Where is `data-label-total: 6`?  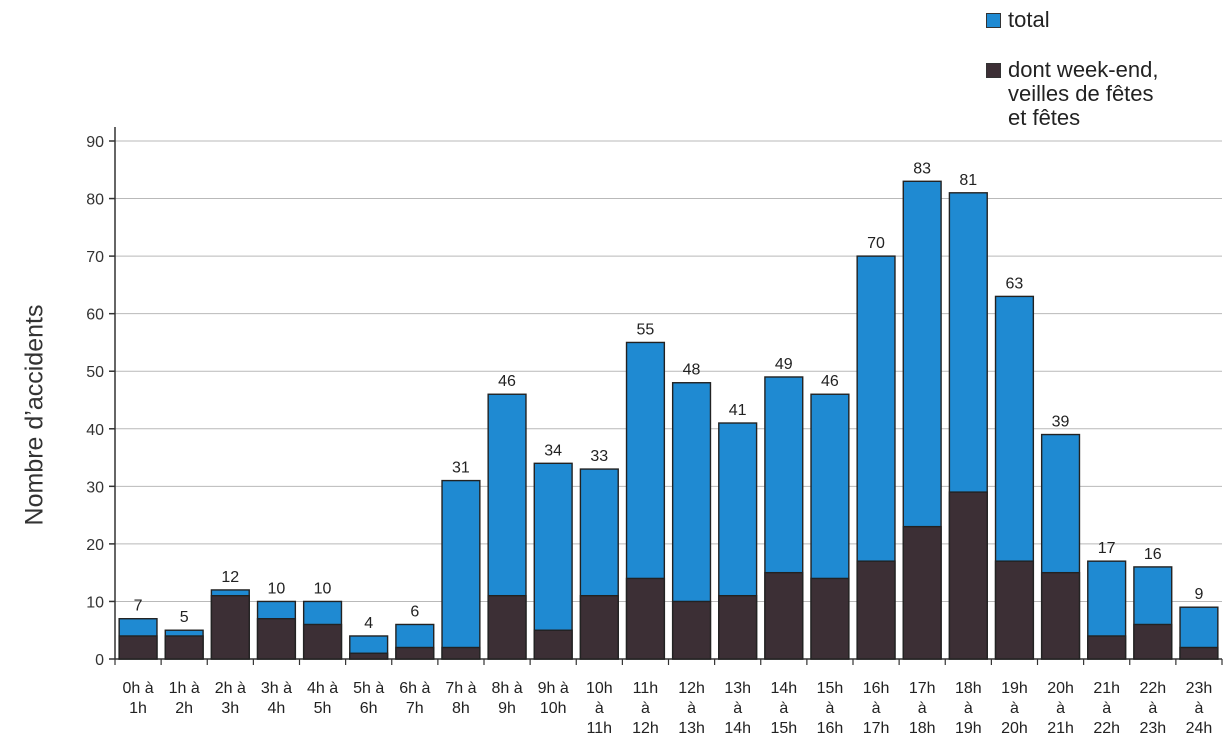 data-label-total: 6 is located at coordinates (414, 611).